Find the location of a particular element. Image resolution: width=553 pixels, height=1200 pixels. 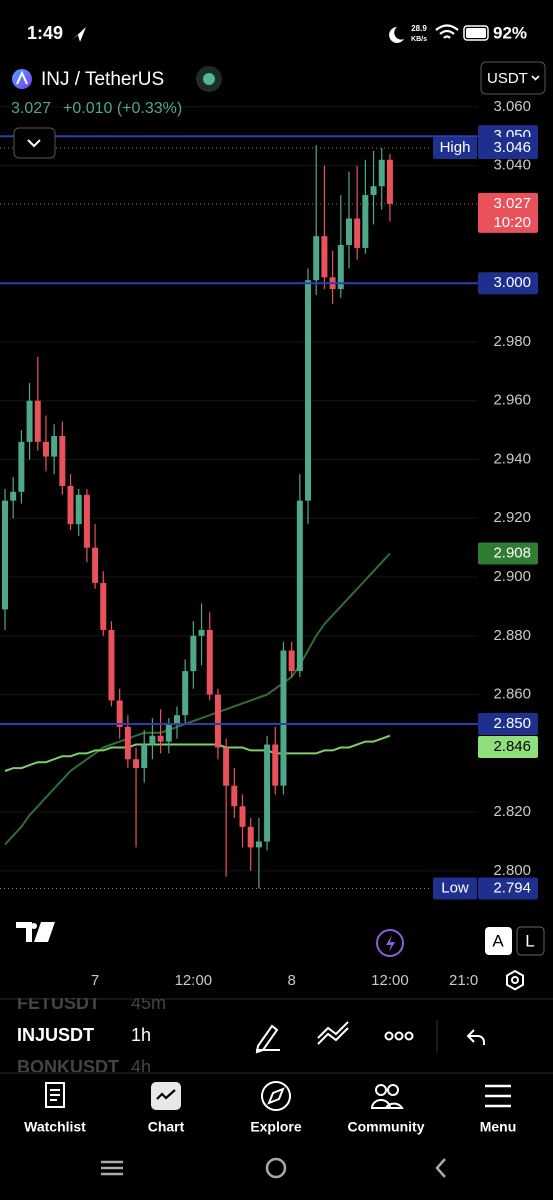

collapse-chevron is located at coordinates (34, 143).